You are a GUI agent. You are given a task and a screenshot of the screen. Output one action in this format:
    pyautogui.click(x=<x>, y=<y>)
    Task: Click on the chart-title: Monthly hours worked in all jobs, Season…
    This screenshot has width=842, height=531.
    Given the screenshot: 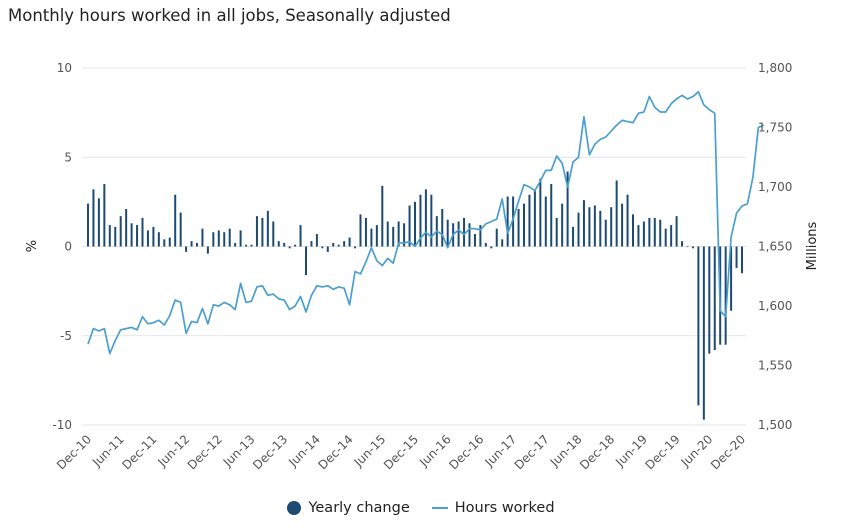 What is the action you would take?
    pyautogui.click(x=229, y=15)
    